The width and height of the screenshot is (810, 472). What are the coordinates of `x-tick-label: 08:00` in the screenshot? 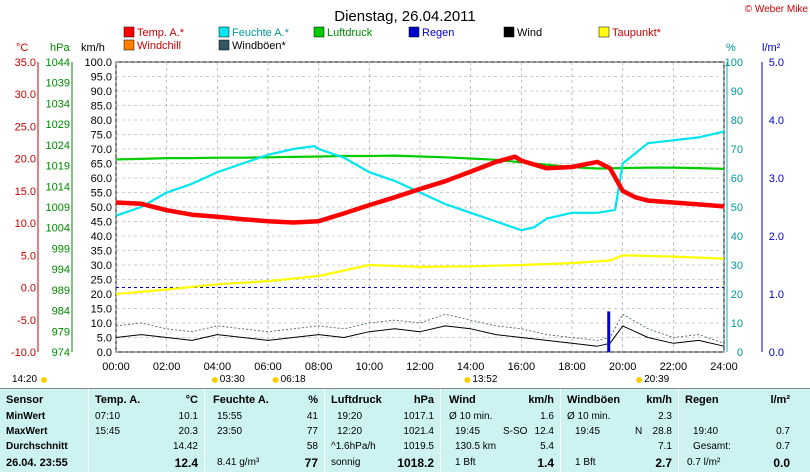 It's located at (319, 367).